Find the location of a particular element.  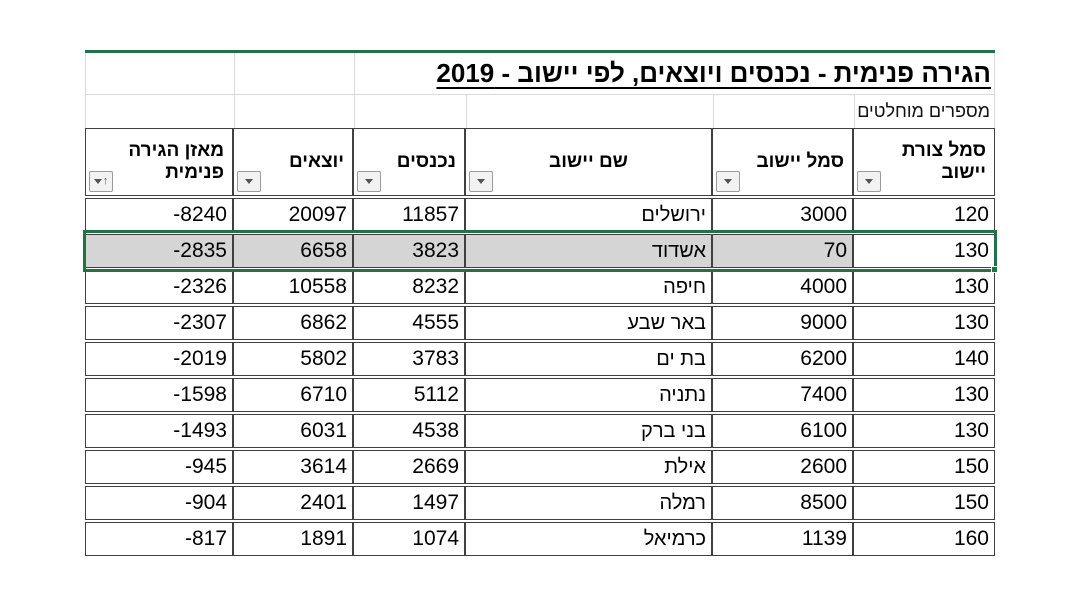

cell-name: אילת is located at coordinates (588, 467).